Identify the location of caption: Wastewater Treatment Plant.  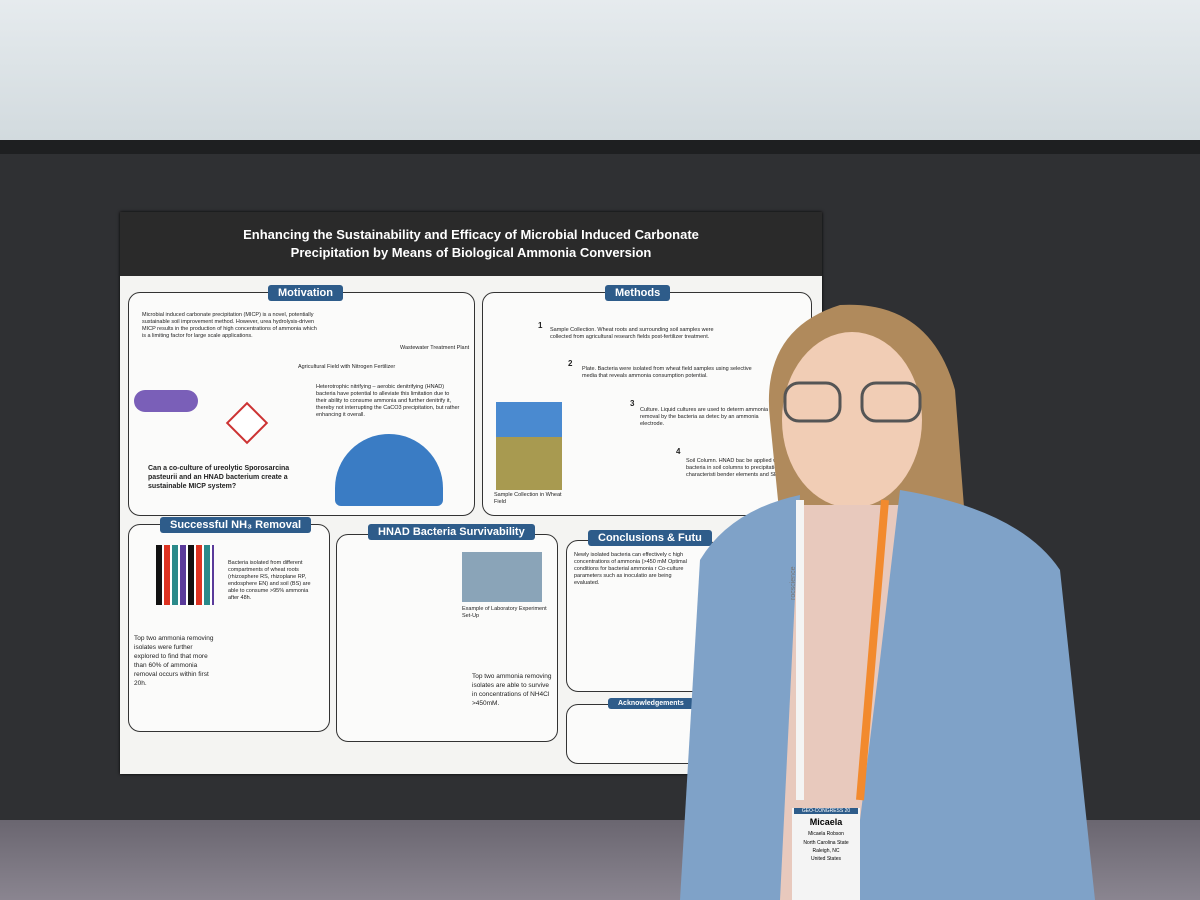
(435, 348).